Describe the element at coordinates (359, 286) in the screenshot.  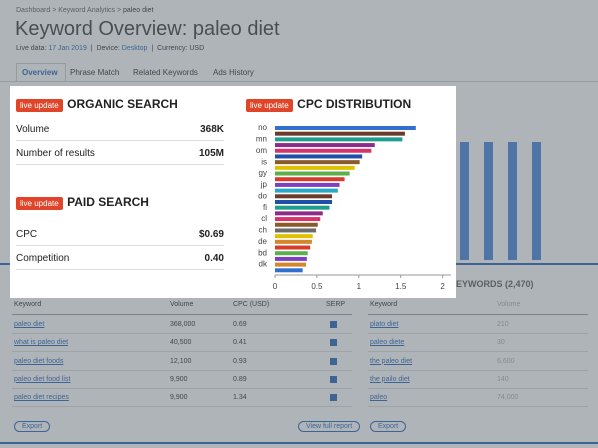
I see `x-tick-label: 1` at that location.